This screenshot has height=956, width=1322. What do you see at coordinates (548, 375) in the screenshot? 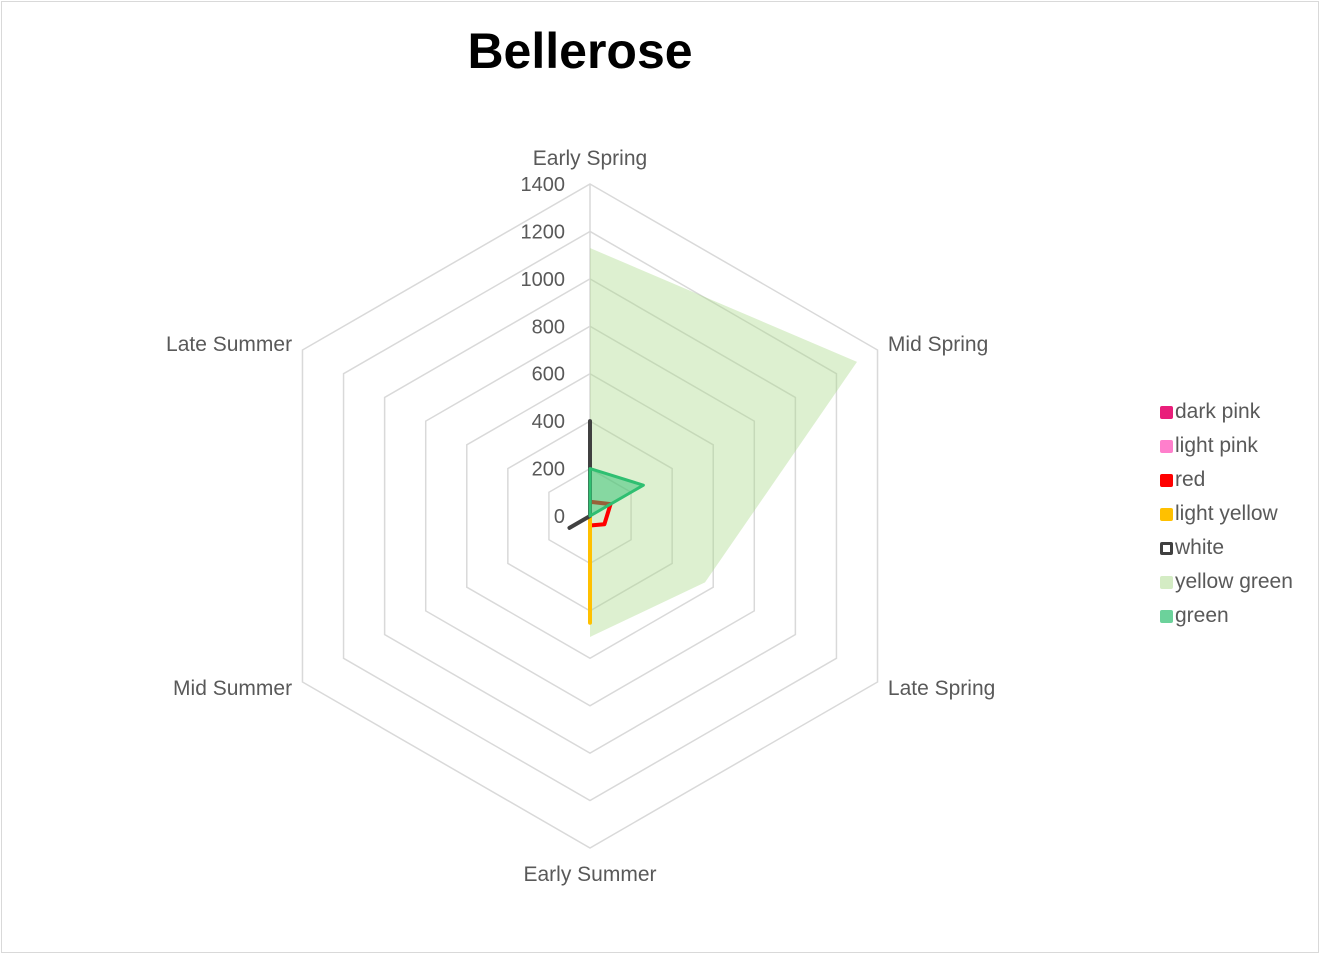
I see `tick-label: 600` at bounding box center [548, 375].